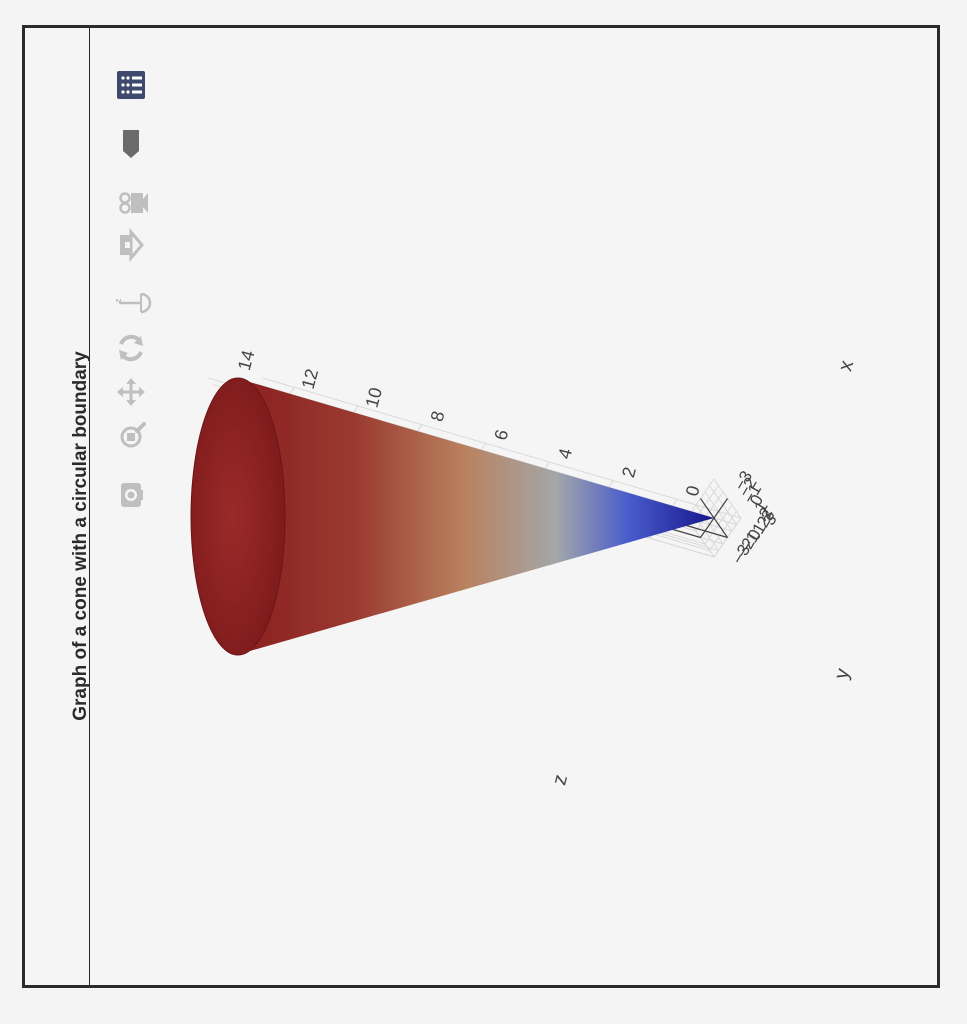  Describe the element at coordinates (310, 379) in the screenshot. I see `z-tick-label: 12` at that location.